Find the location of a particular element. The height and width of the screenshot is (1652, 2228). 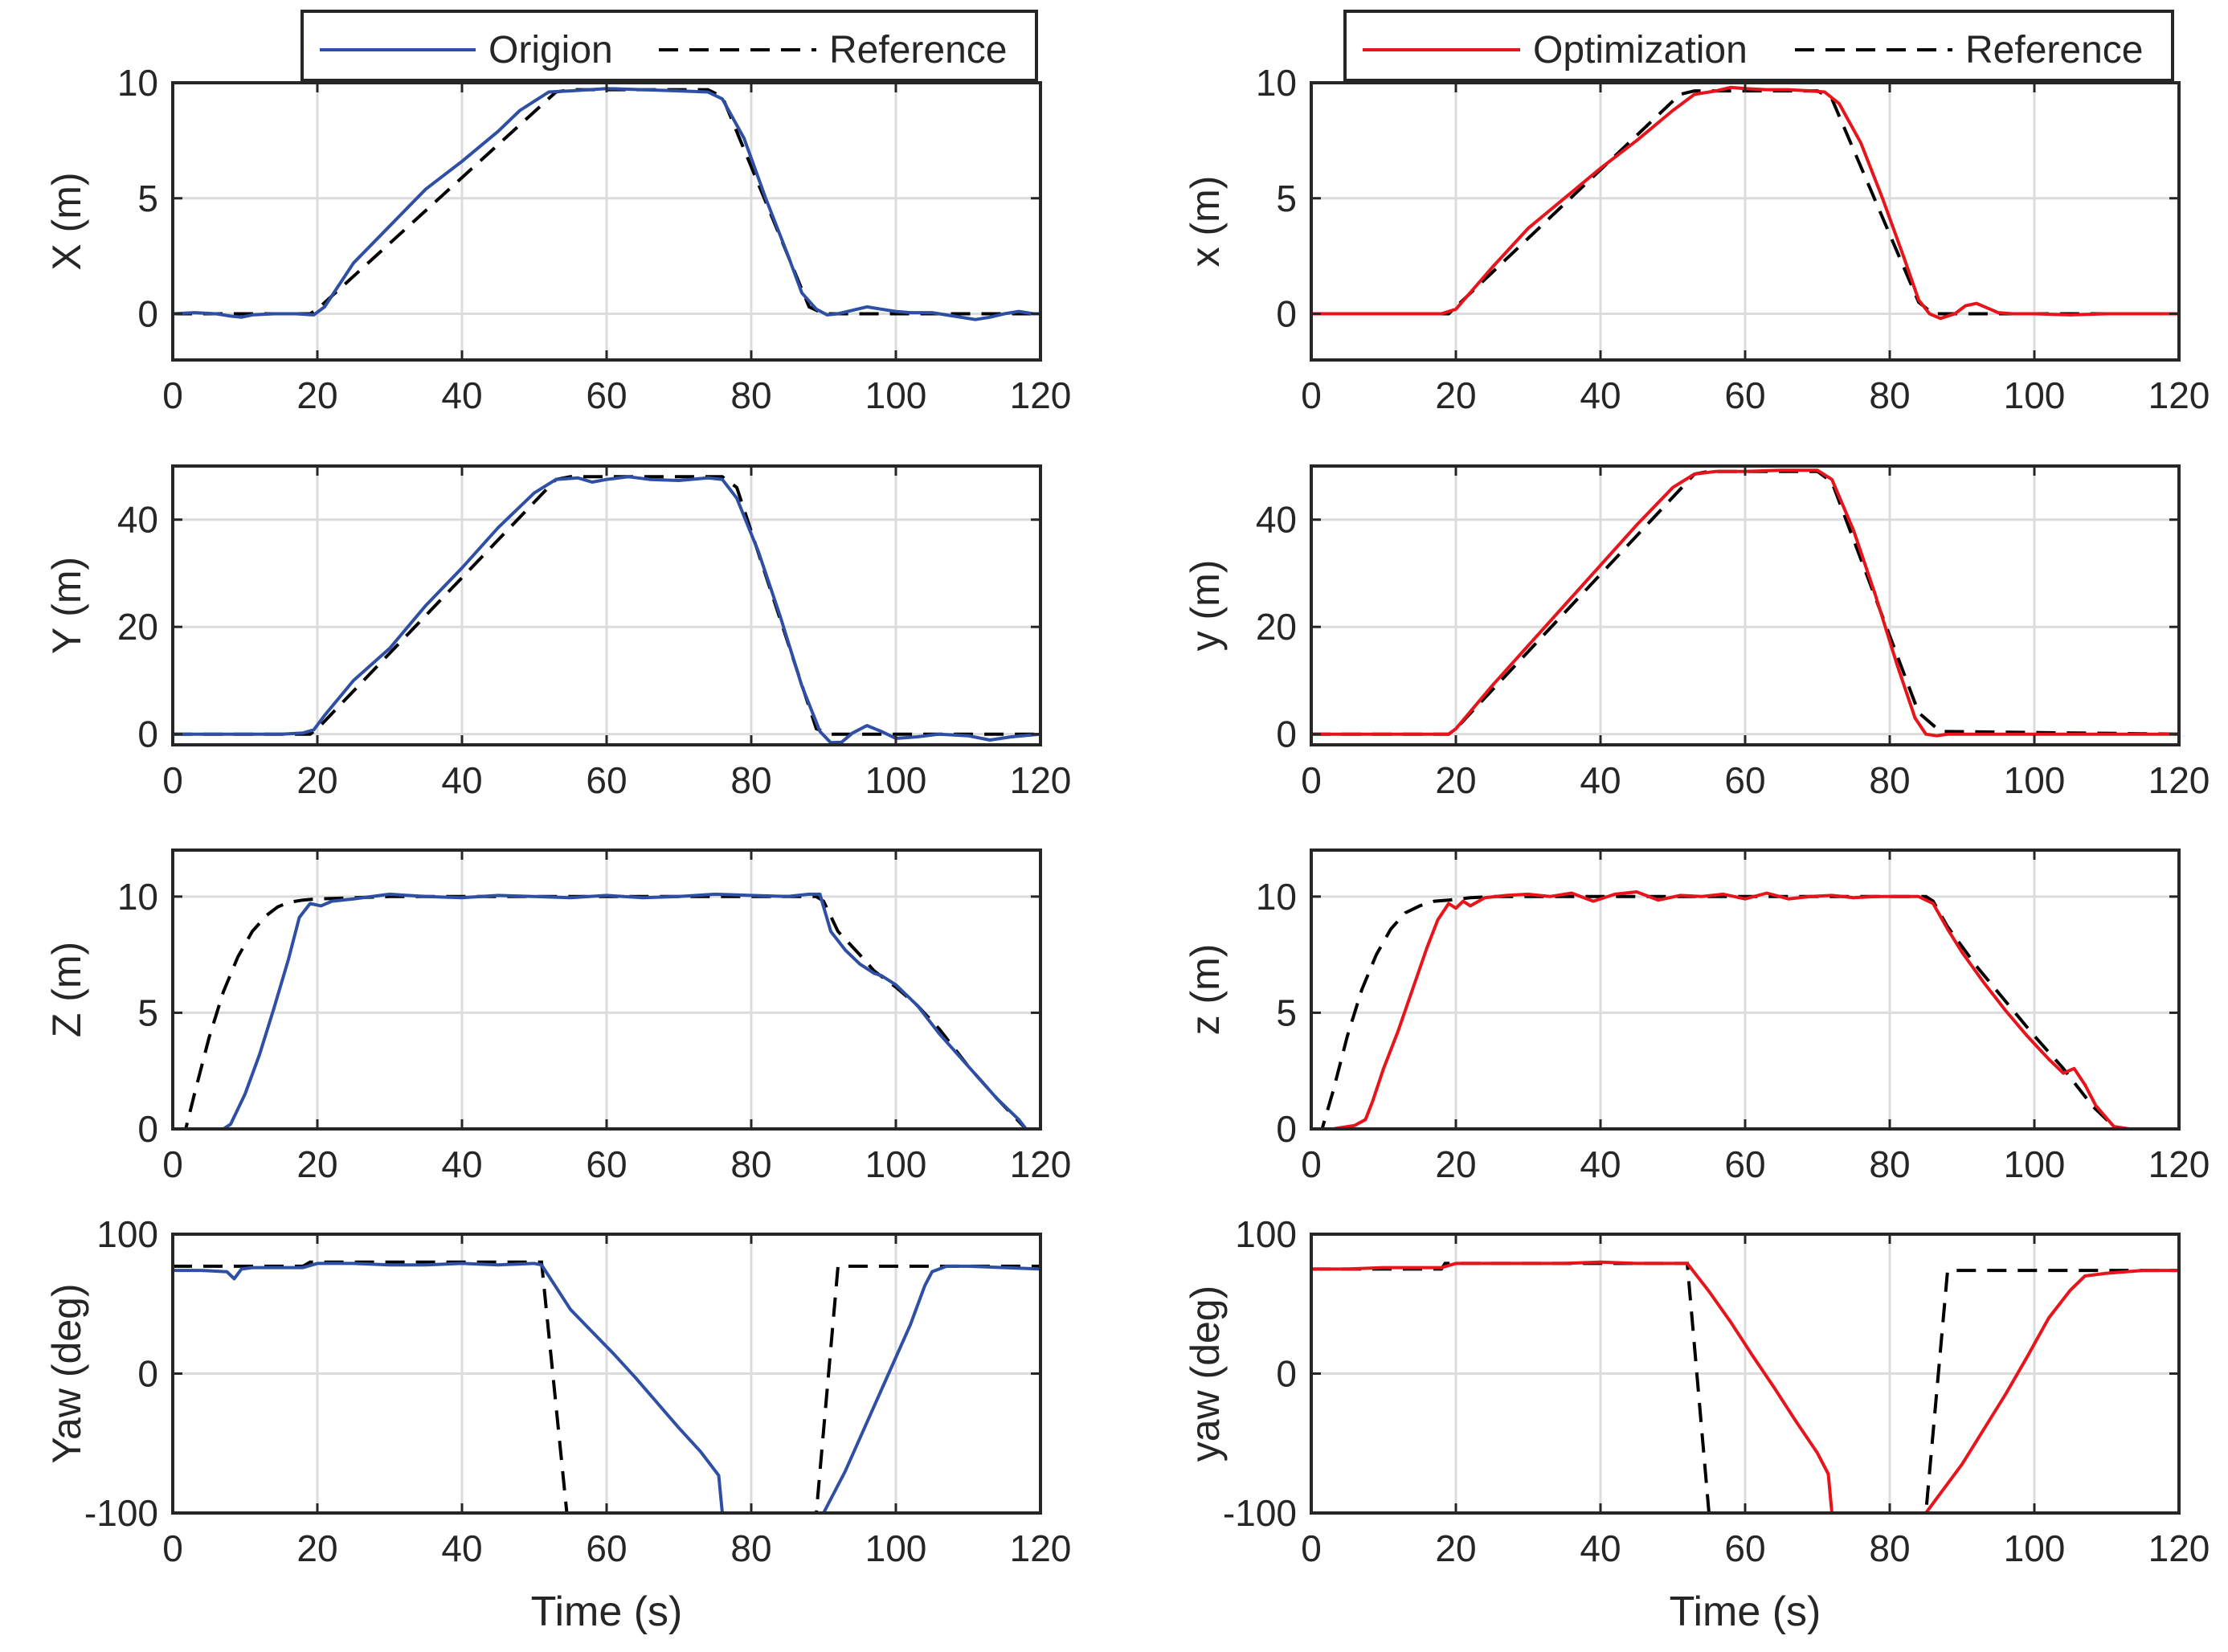

panel-right-3-series-measured-line is located at coordinates (1745, 1010).